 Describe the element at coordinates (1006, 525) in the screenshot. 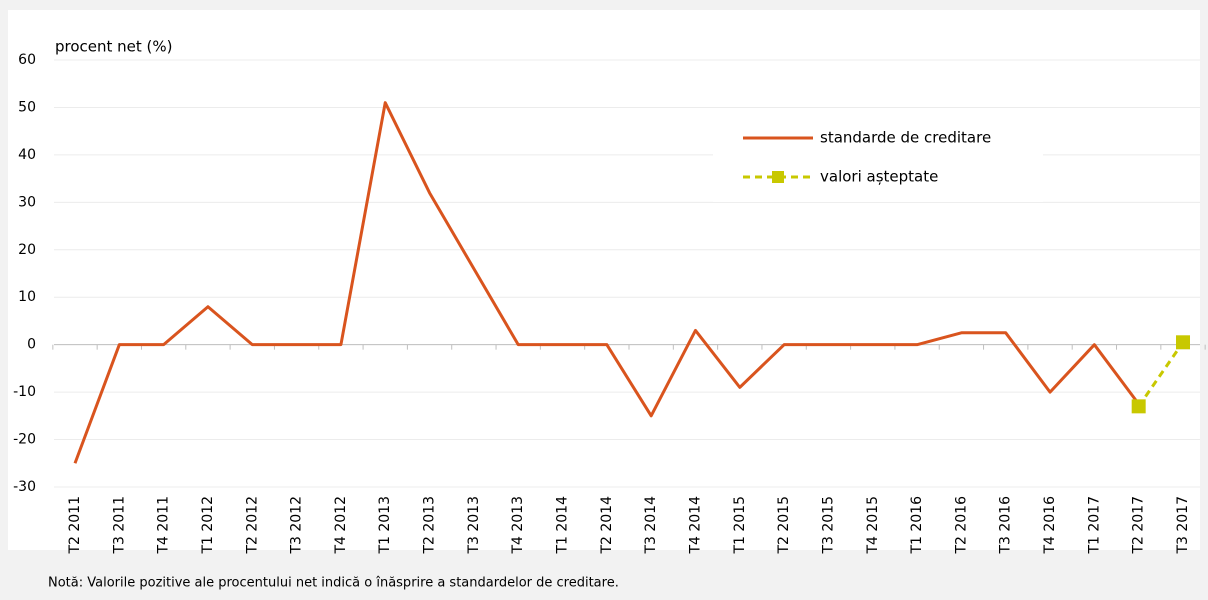

I see `x-tick-label: T3 2016` at that location.